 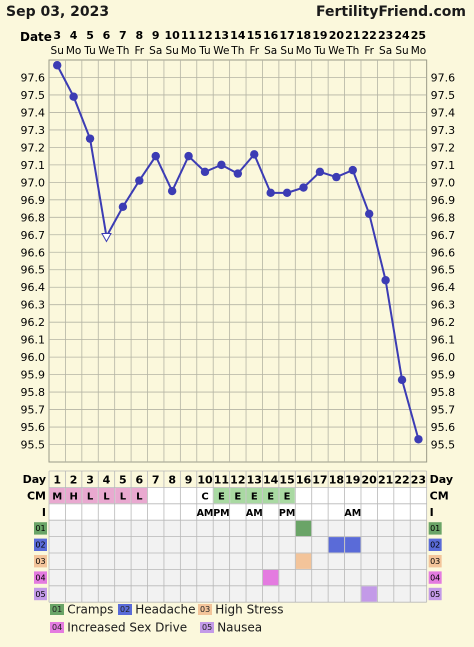 I want to click on weekday-tick-label: Th, so click(x=352, y=51).